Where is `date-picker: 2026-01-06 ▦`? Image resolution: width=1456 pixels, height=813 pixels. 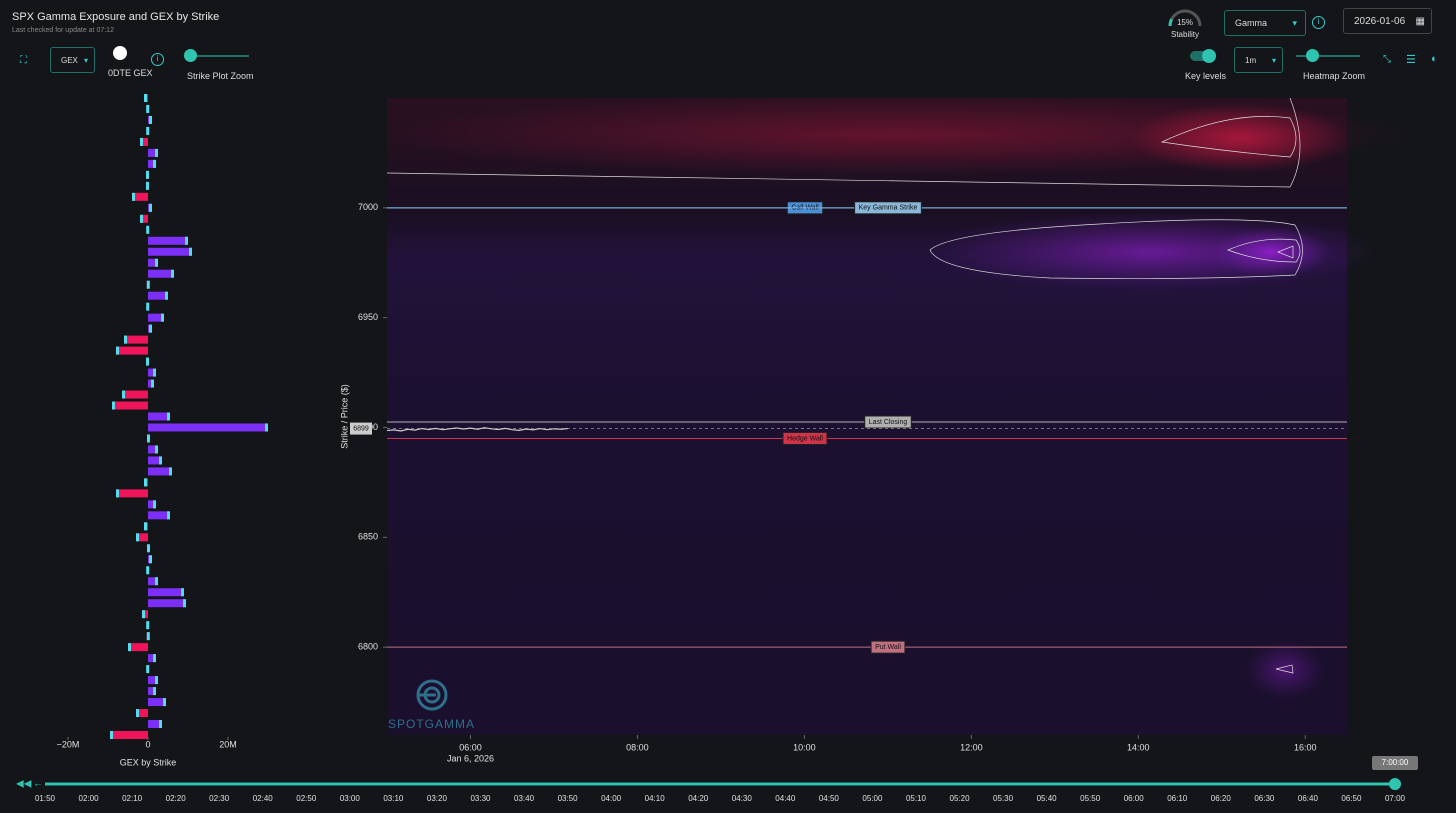
date-picker: 2026-01-06 ▦ is located at coordinates (1387, 21).